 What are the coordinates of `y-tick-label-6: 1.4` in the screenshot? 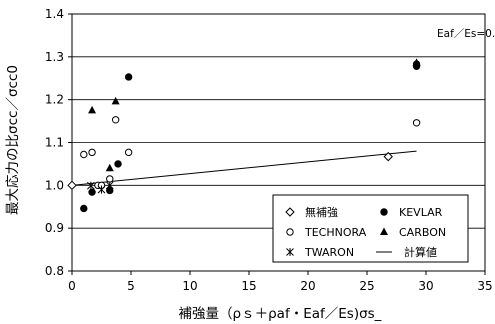 It's located at (54, 14).